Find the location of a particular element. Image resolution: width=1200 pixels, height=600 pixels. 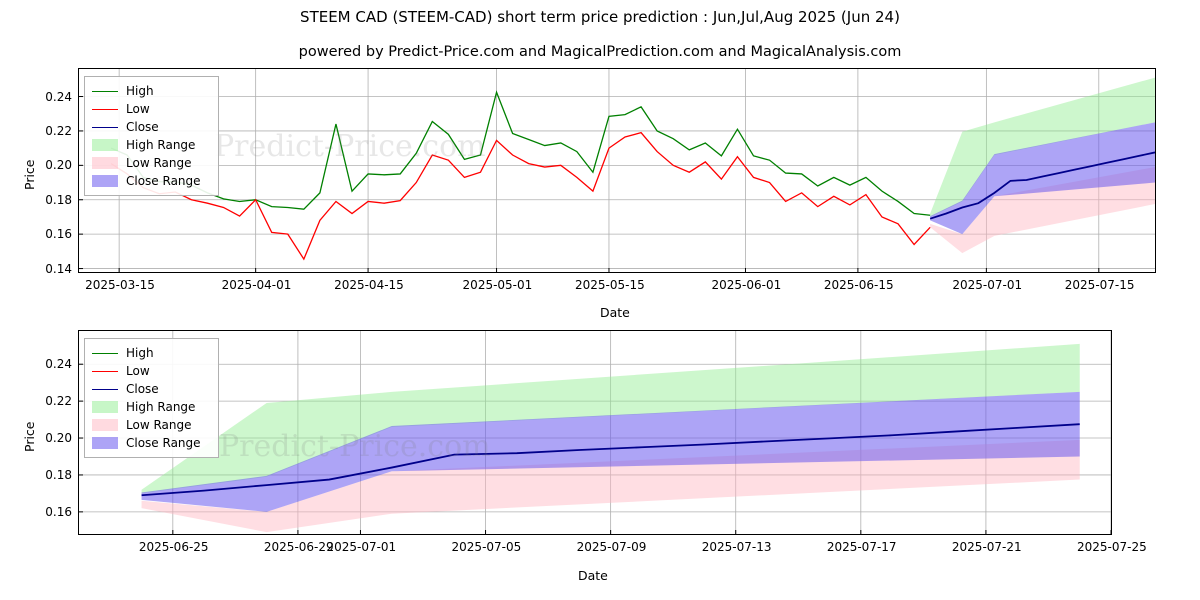

x-tick-label: 2025-04-15 is located at coordinates (369, 285).